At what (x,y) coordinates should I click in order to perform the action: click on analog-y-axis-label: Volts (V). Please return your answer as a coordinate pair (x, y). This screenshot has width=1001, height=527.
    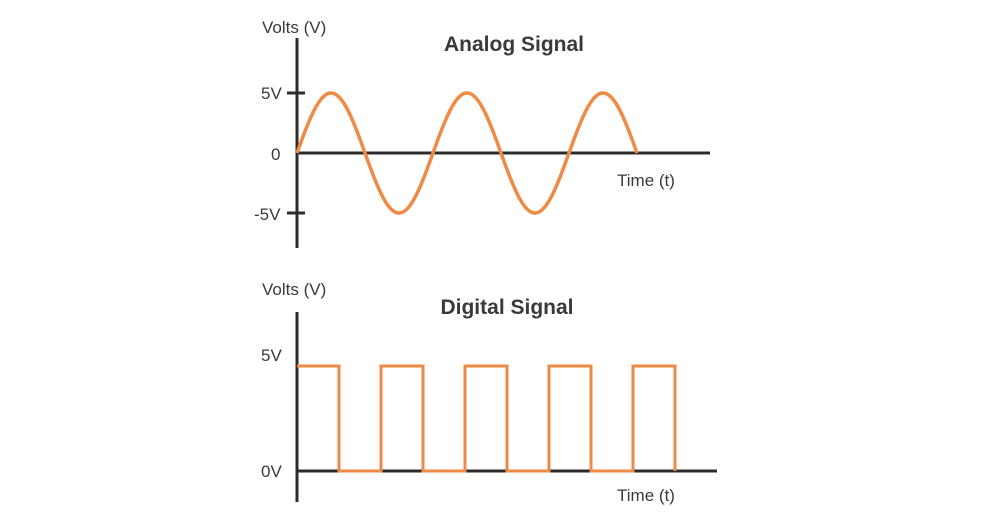
    Looking at the image, I should click on (294, 27).